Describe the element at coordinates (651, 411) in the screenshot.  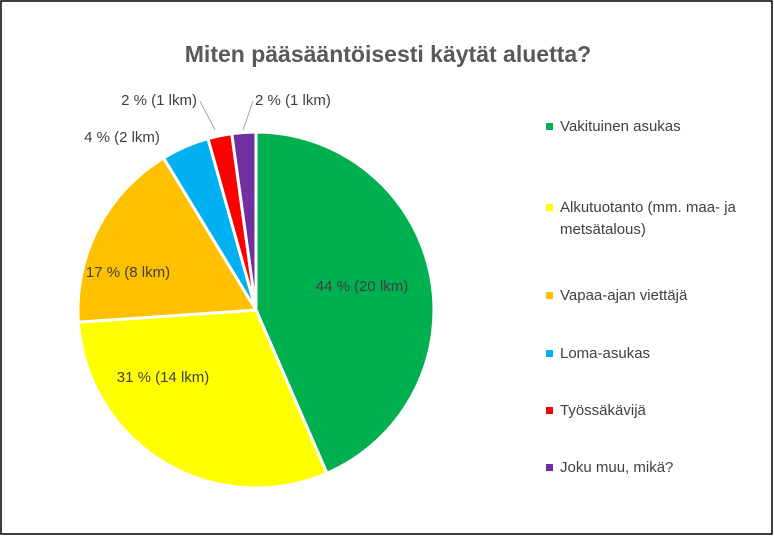
I see `legend-item: Työssäkävijä` at that location.